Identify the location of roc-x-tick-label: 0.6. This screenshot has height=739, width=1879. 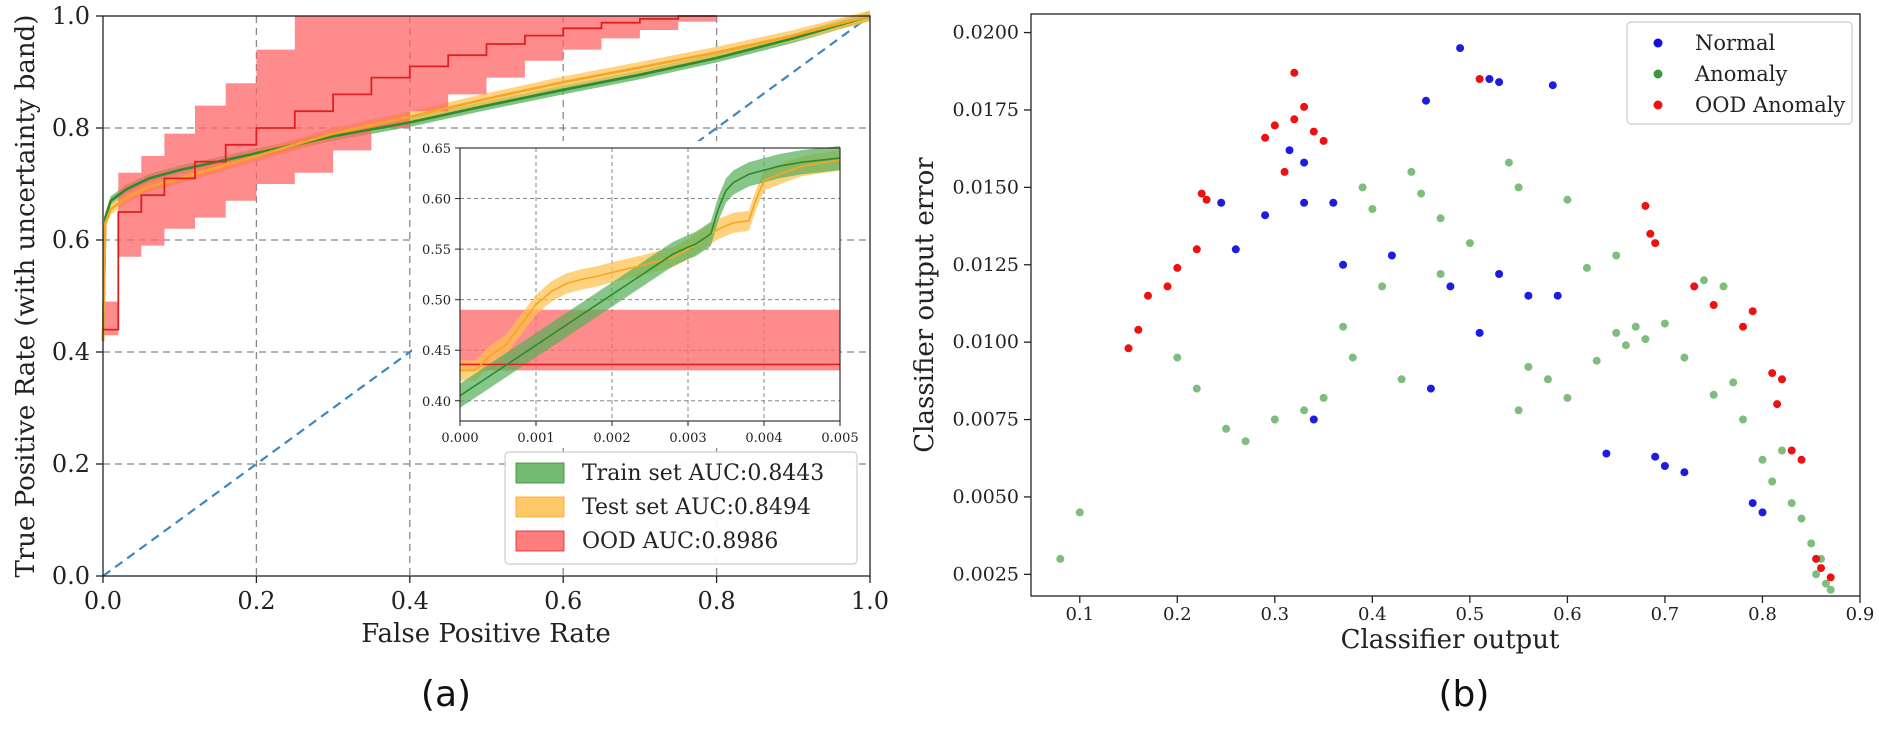
(563, 601).